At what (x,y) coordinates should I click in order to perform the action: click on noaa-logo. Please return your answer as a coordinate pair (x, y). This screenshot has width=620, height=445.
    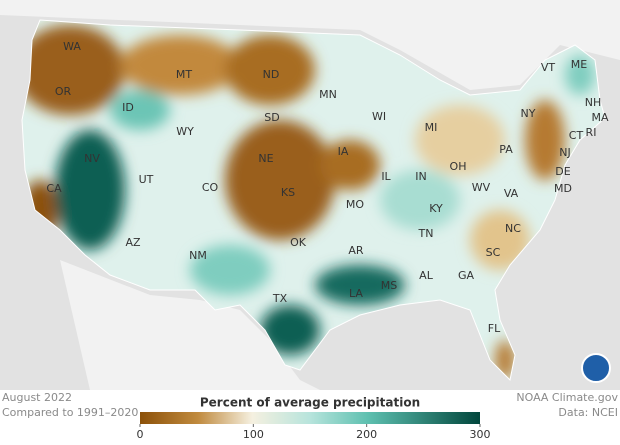
    Looking at the image, I should click on (596, 368).